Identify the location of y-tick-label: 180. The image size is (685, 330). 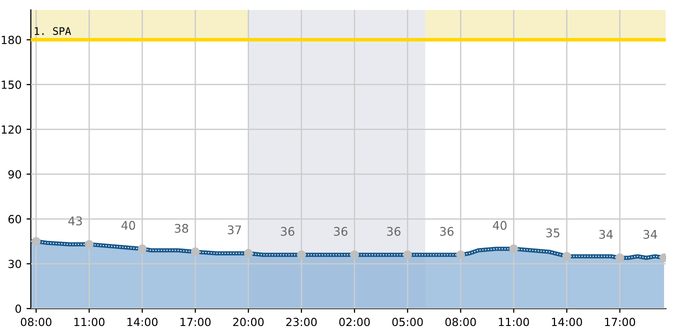
(12, 40).